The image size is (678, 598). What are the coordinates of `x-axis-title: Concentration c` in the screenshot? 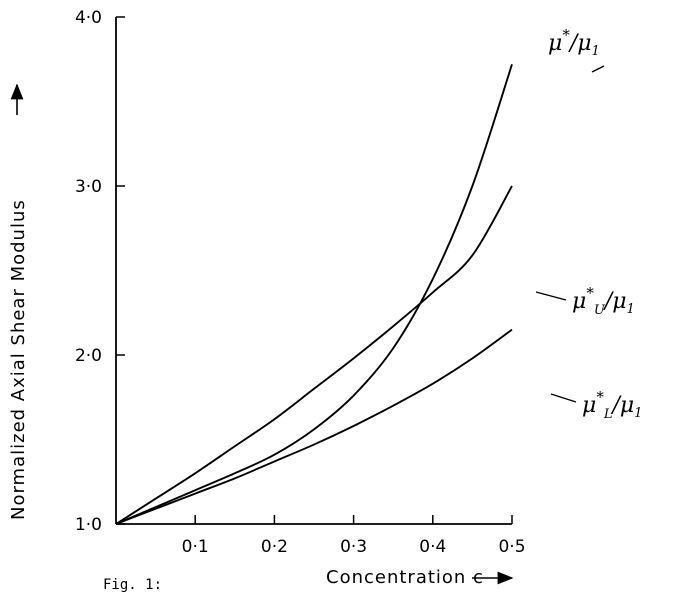 It's located at (405, 577).